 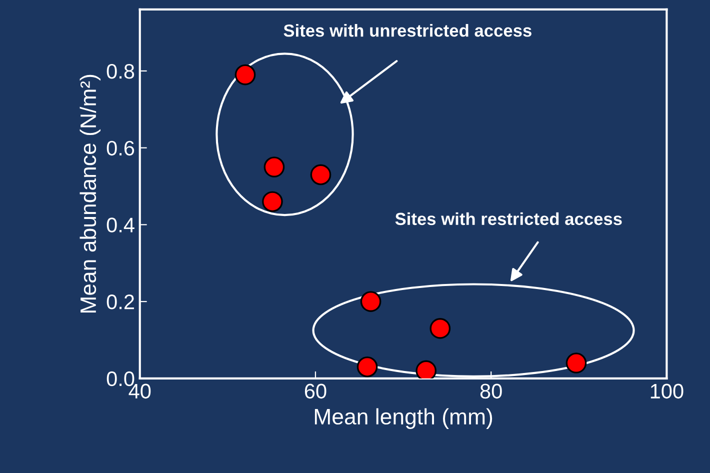 I want to click on x-tick-label: 60, so click(x=315, y=391).